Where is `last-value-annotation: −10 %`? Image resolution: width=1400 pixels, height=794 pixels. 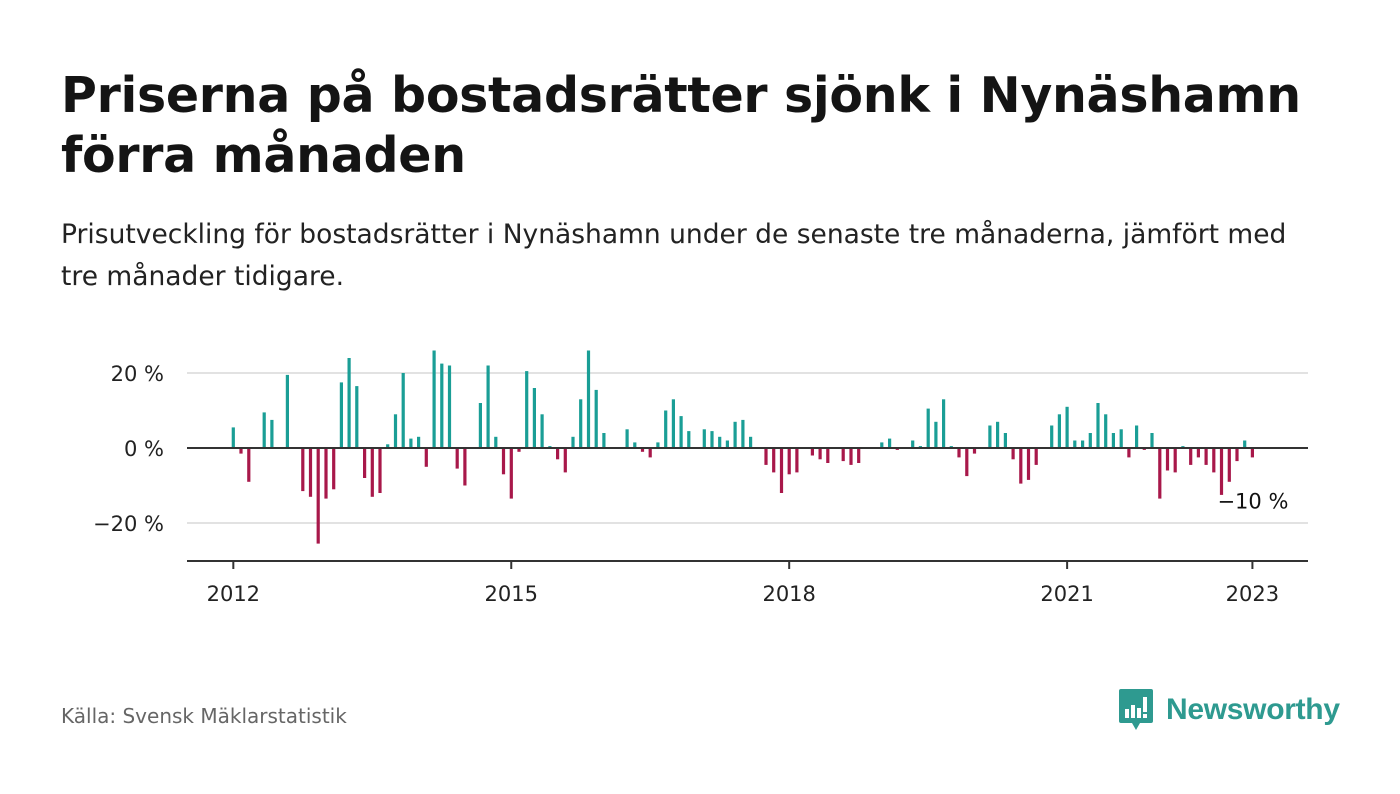
last-value-annotation: −10 % is located at coordinates (1252, 502).